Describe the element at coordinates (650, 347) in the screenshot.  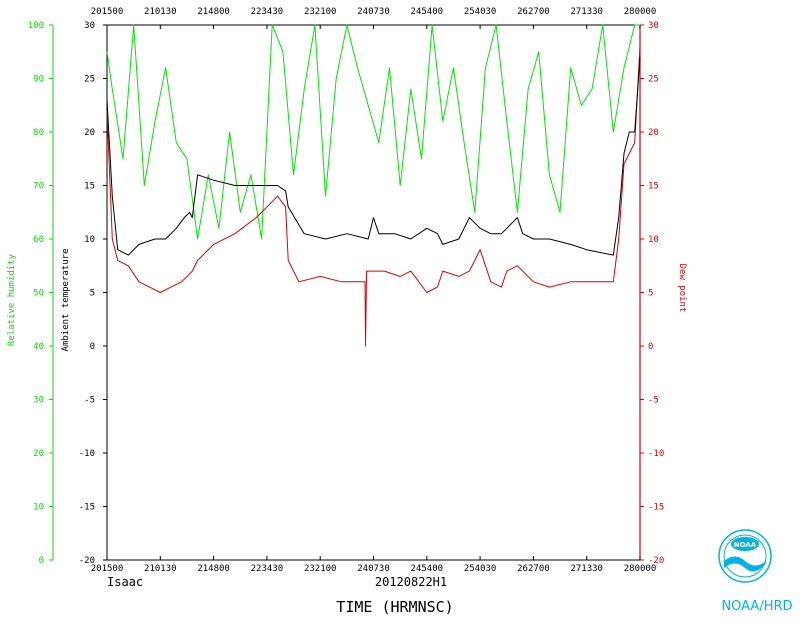
I see `dew-tick-label: 0` at that location.